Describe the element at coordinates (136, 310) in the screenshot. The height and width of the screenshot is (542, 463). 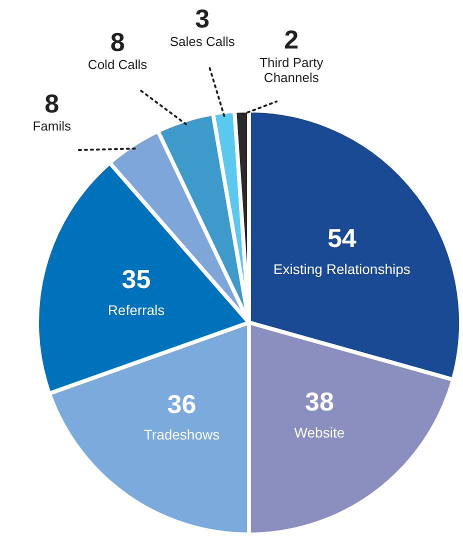
I see `slice-label: Referrals` at that location.